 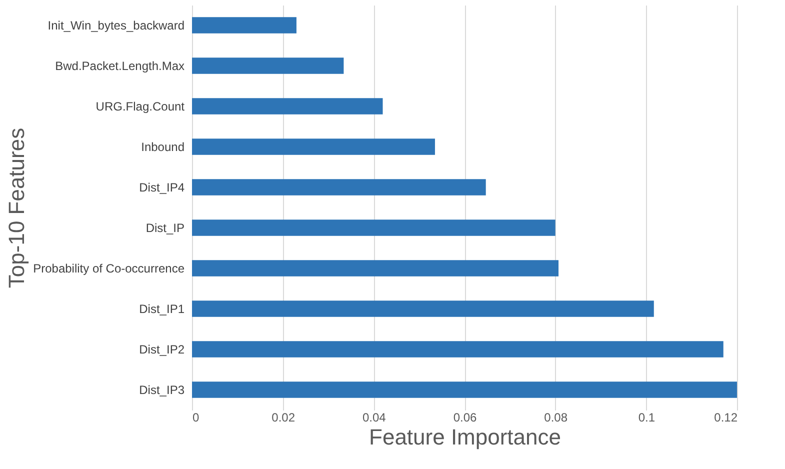 What do you see at coordinates (165, 227) in the screenshot?
I see `y-tick-label: Dist_IP` at bounding box center [165, 227].